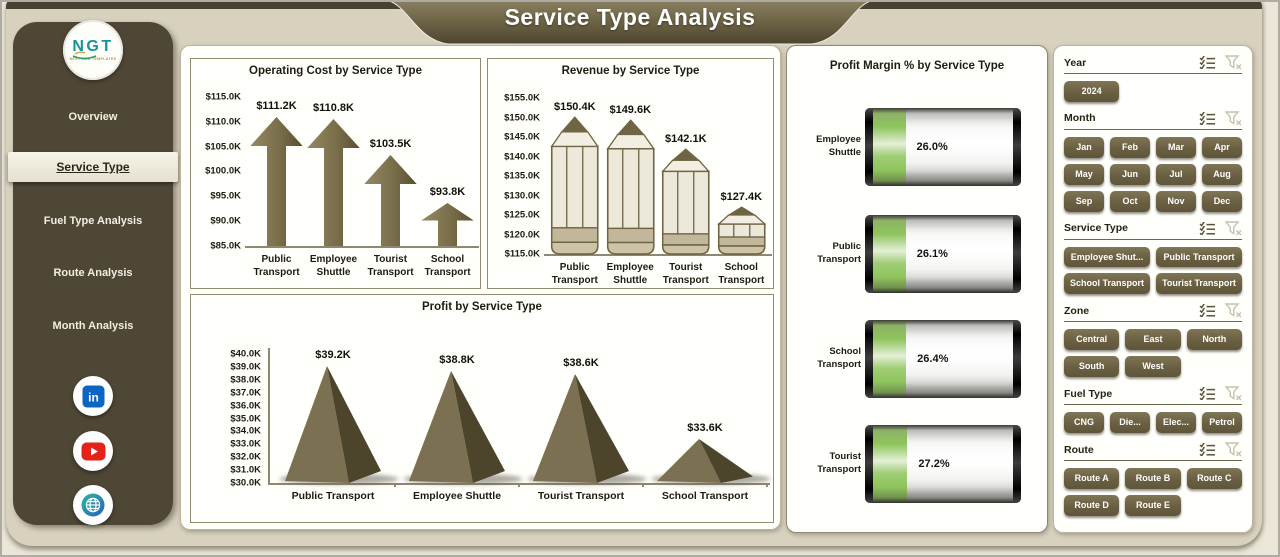  Describe the element at coordinates (1092, 478) in the screenshot. I see `filter-option-route-a: Route A` at that location.